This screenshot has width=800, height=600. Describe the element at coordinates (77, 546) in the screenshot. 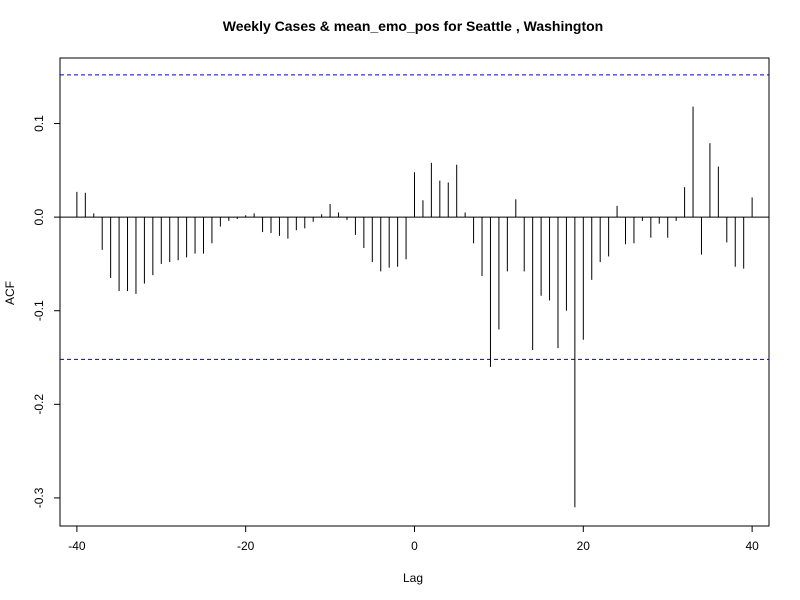

I see `x-tick-label: -40` at that location.